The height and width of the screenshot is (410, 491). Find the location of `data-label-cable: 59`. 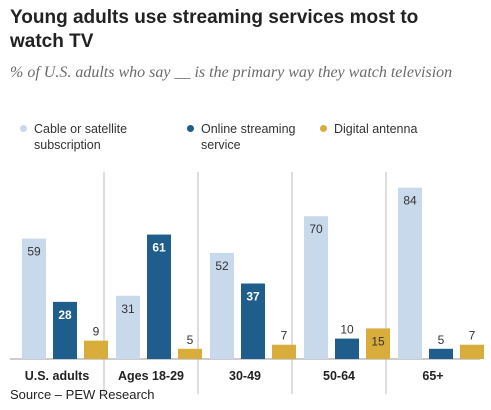

data-label-cable: 59 is located at coordinates (34, 252).